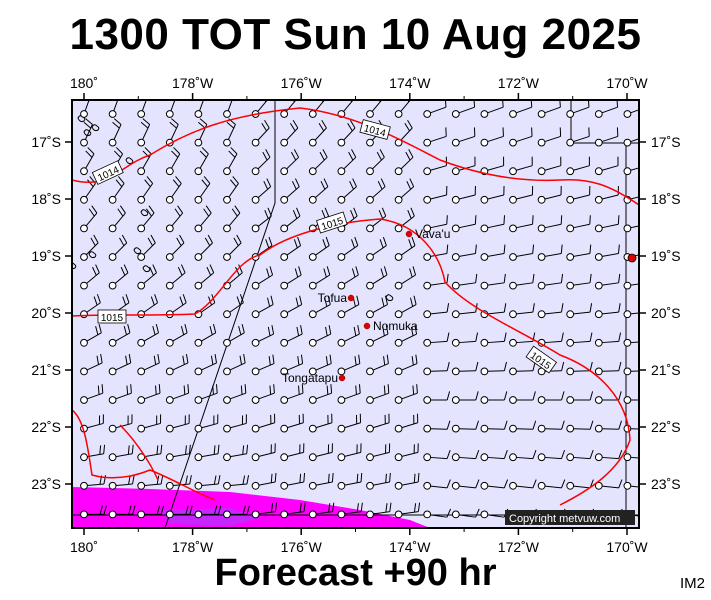 This screenshot has height=600, width=711. Describe the element at coordinates (666, 199) in the screenshot. I see `lat-label-right: 18˚S` at that location.